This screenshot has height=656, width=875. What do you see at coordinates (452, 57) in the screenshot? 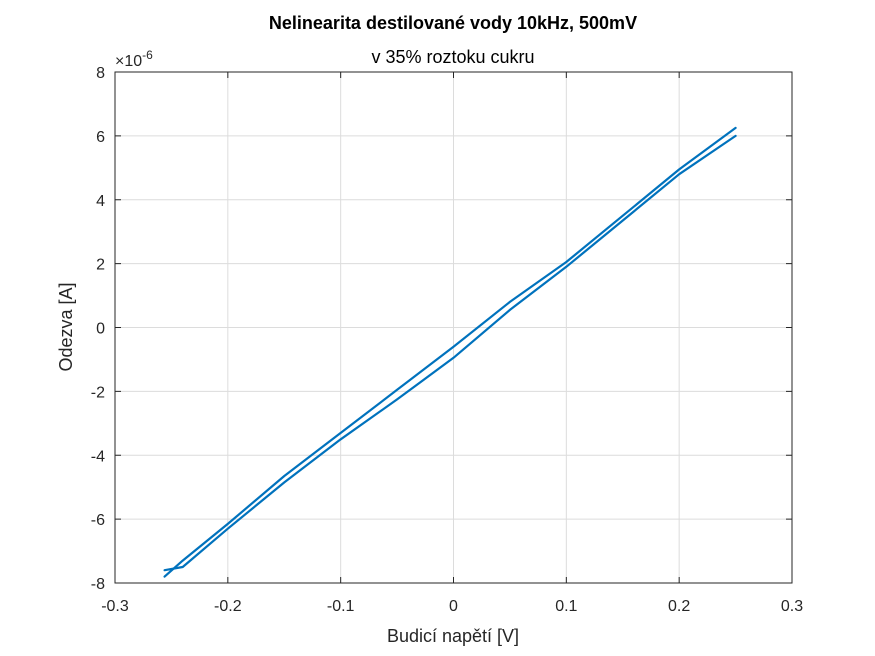
I see `chart-subtitle: v 35% roztoku cukru` at bounding box center [452, 57].